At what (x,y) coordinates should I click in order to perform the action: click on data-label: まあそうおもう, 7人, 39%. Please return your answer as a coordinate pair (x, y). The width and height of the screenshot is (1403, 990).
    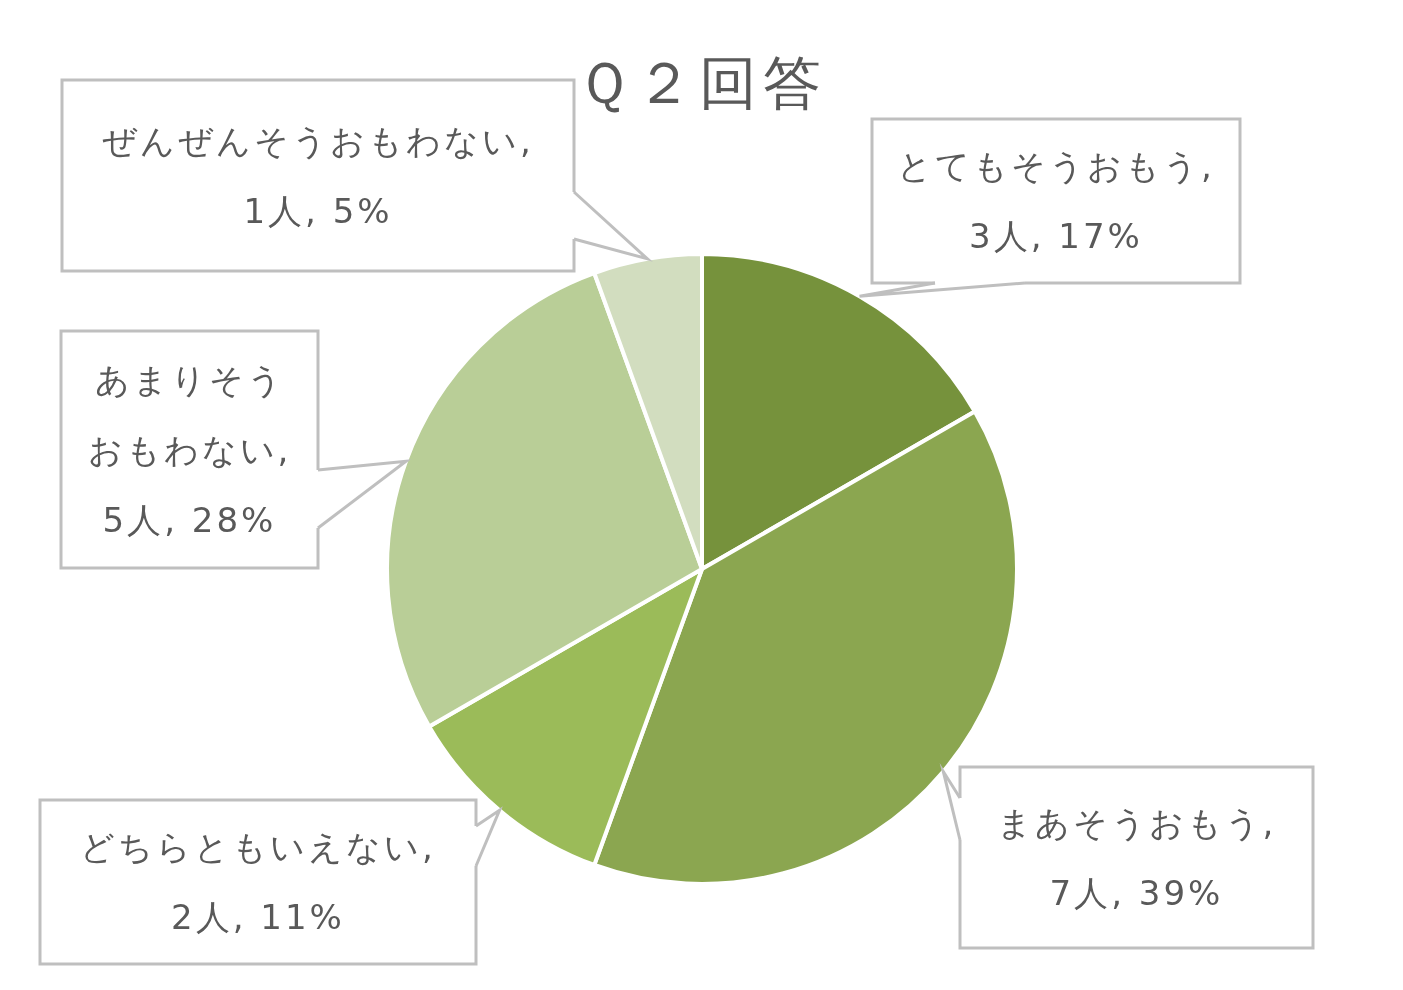
    Looking at the image, I should click on (1136, 858).